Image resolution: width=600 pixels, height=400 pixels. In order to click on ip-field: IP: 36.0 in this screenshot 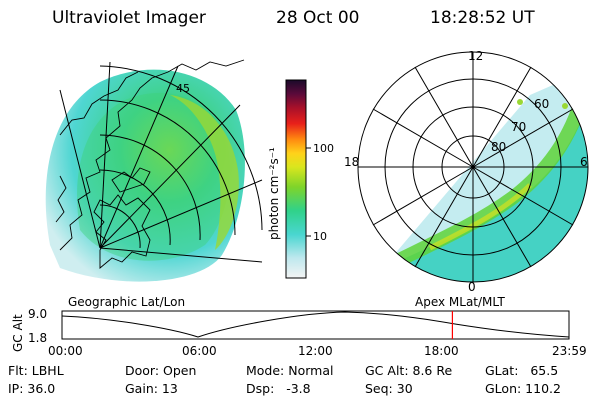, I will do `click(32, 388)`.